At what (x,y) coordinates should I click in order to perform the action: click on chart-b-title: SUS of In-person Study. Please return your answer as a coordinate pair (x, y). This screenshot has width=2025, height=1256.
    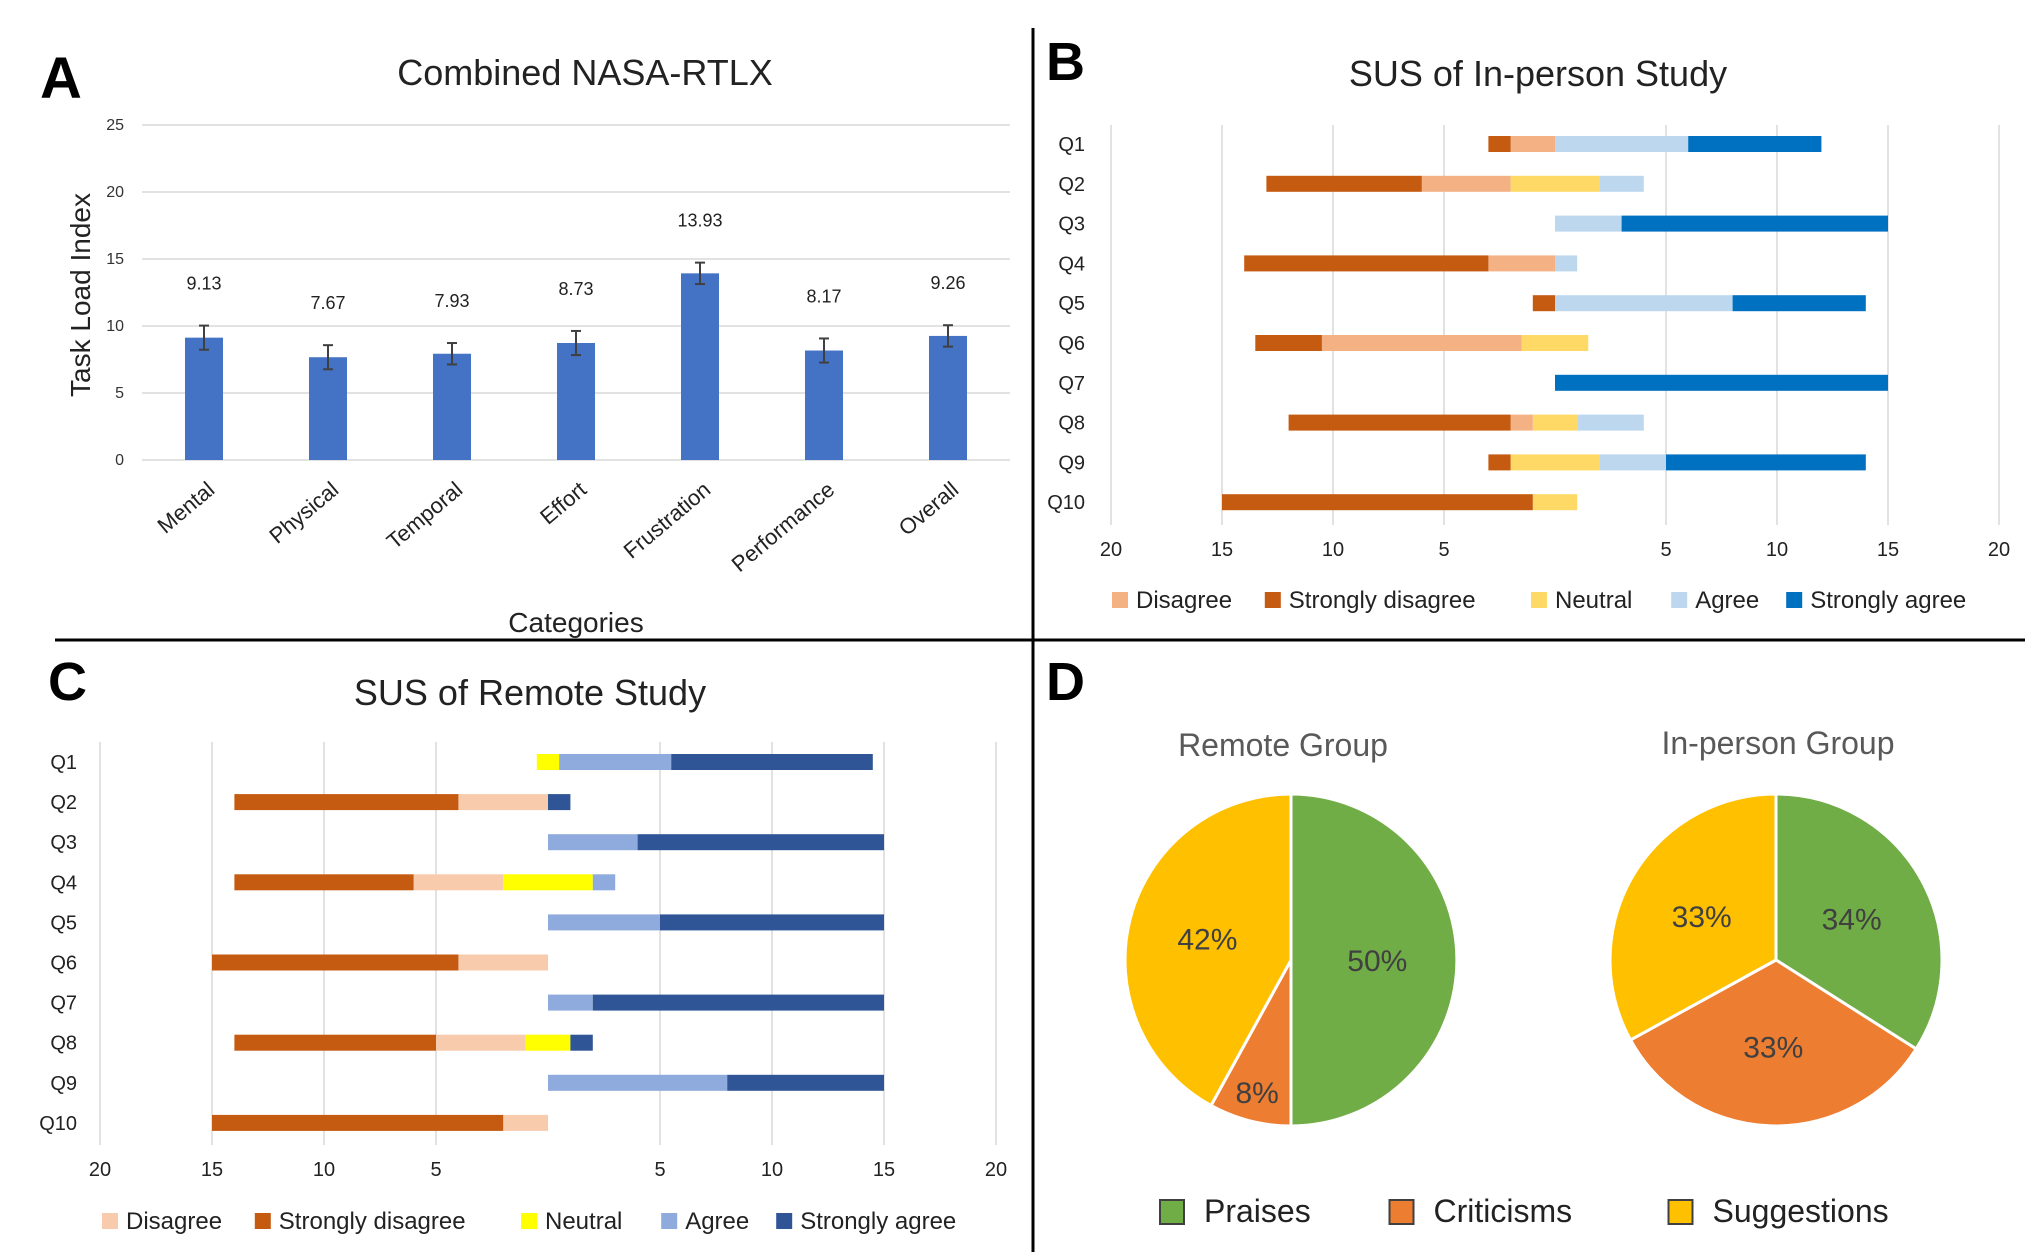
    Looking at the image, I should click on (1538, 73).